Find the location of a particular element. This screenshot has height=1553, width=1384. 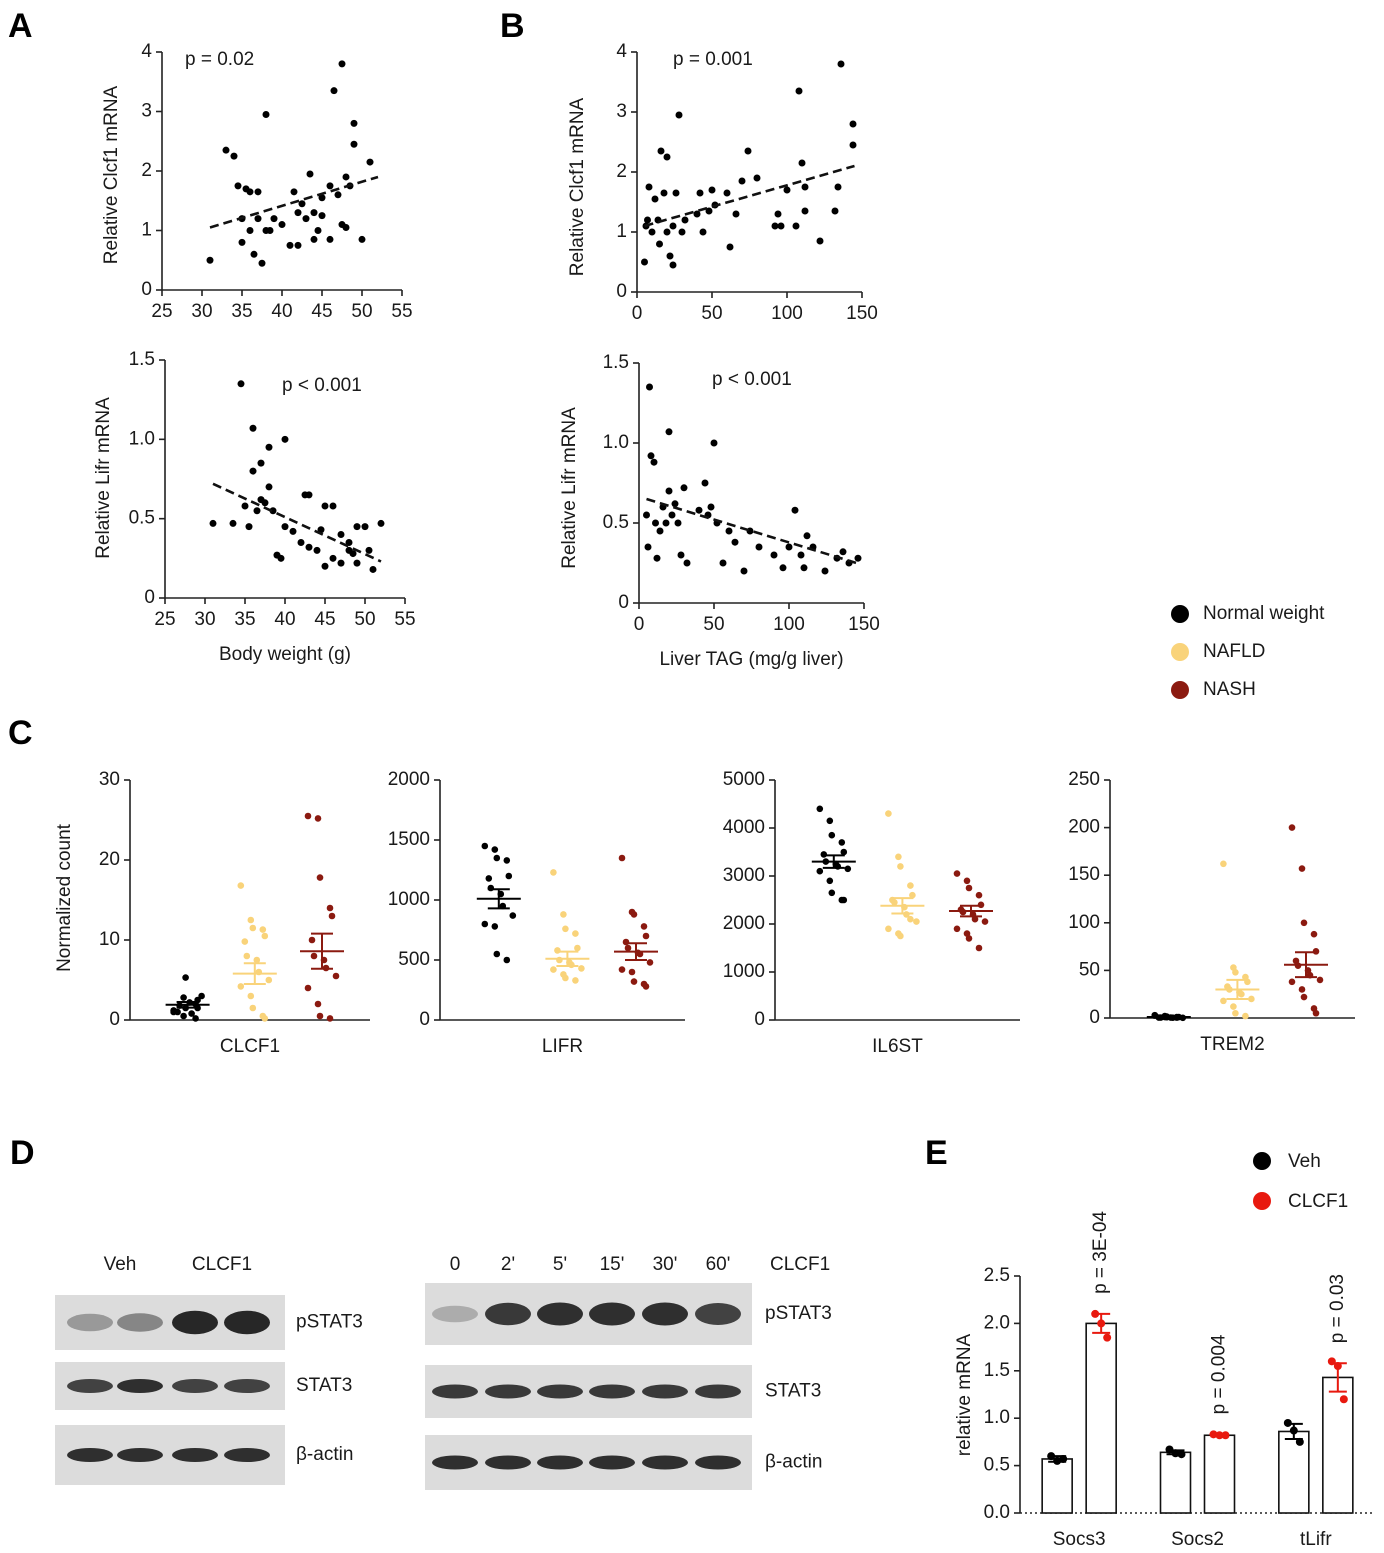

blot-lane-label: 15' is located at coordinates (612, 1264).